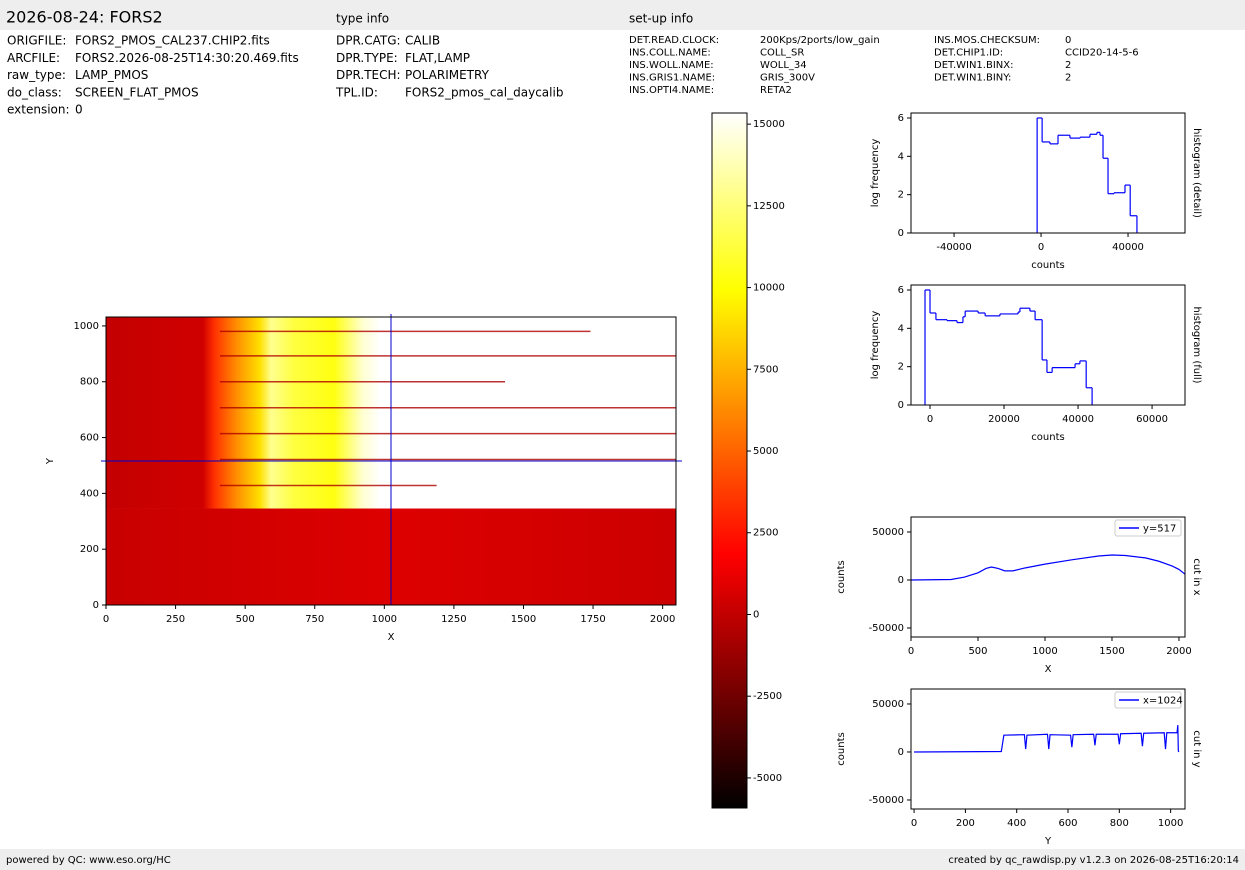  What do you see at coordinates (356, 92) in the screenshot?
I see `info-key: TPL.ID:` at bounding box center [356, 92].